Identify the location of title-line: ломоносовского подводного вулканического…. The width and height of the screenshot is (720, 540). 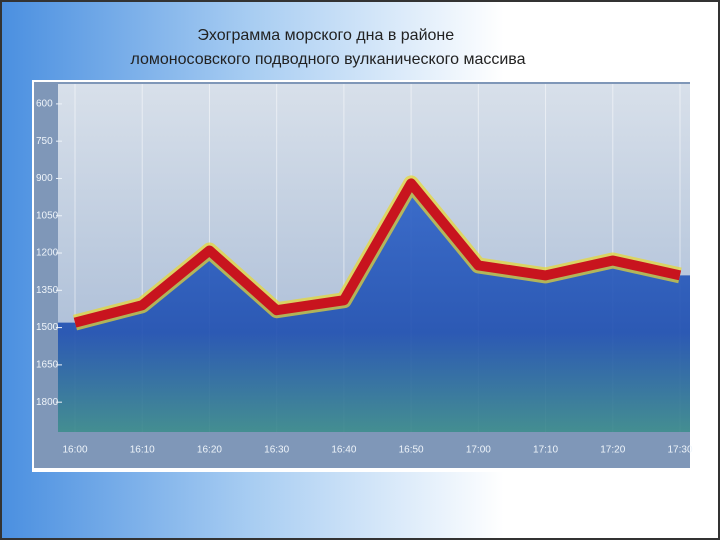
(327, 59).